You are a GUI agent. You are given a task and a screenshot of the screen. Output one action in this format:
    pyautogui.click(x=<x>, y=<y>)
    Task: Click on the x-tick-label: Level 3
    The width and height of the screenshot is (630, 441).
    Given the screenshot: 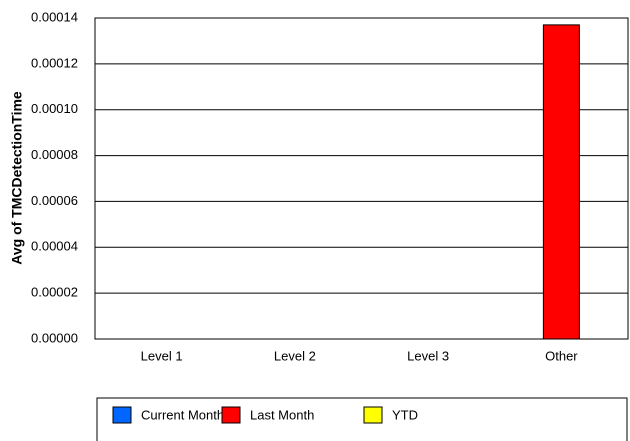 What is the action you would take?
    pyautogui.click(x=428, y=355)
    